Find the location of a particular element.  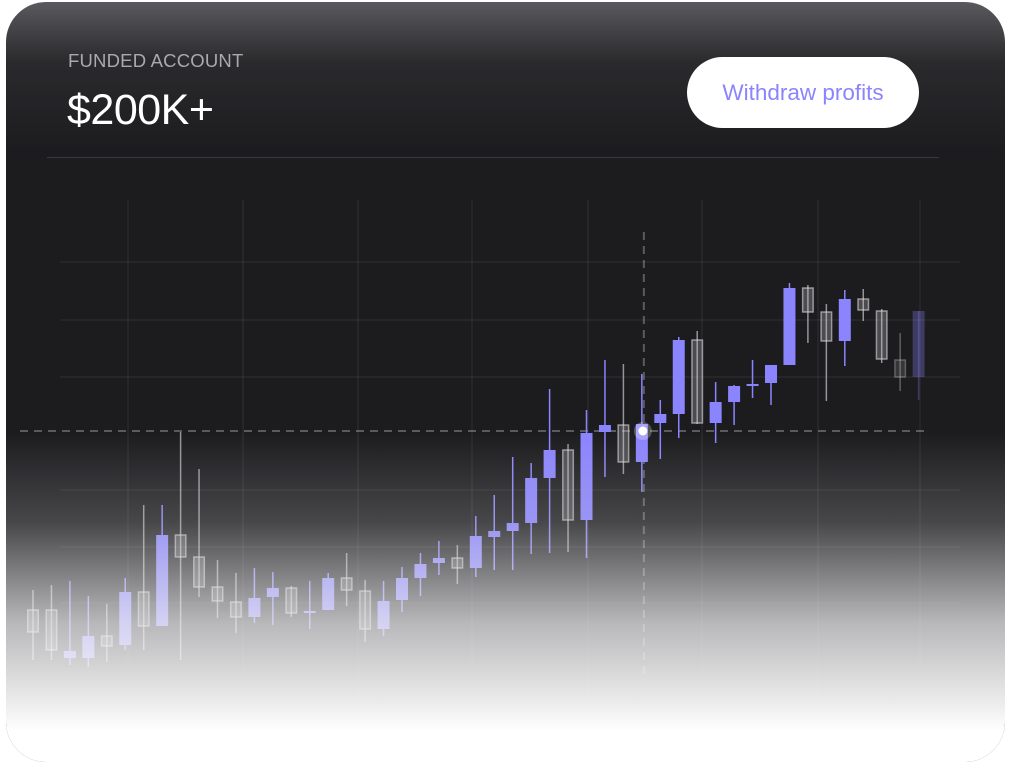

highlight-dot is located at coordinates (643, 431).